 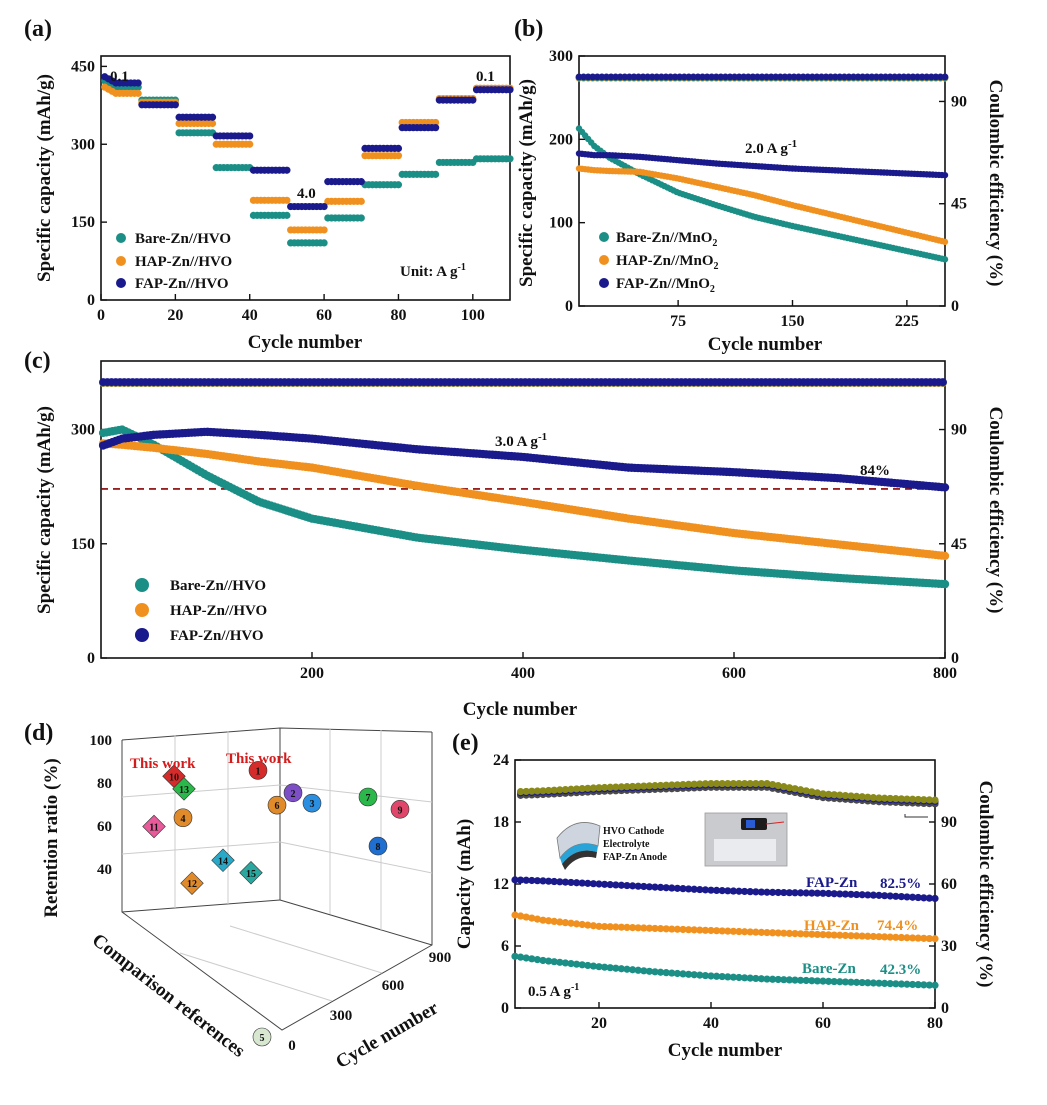 I want to click on ref-point-label-2: 2, so click(x=293, y=794).